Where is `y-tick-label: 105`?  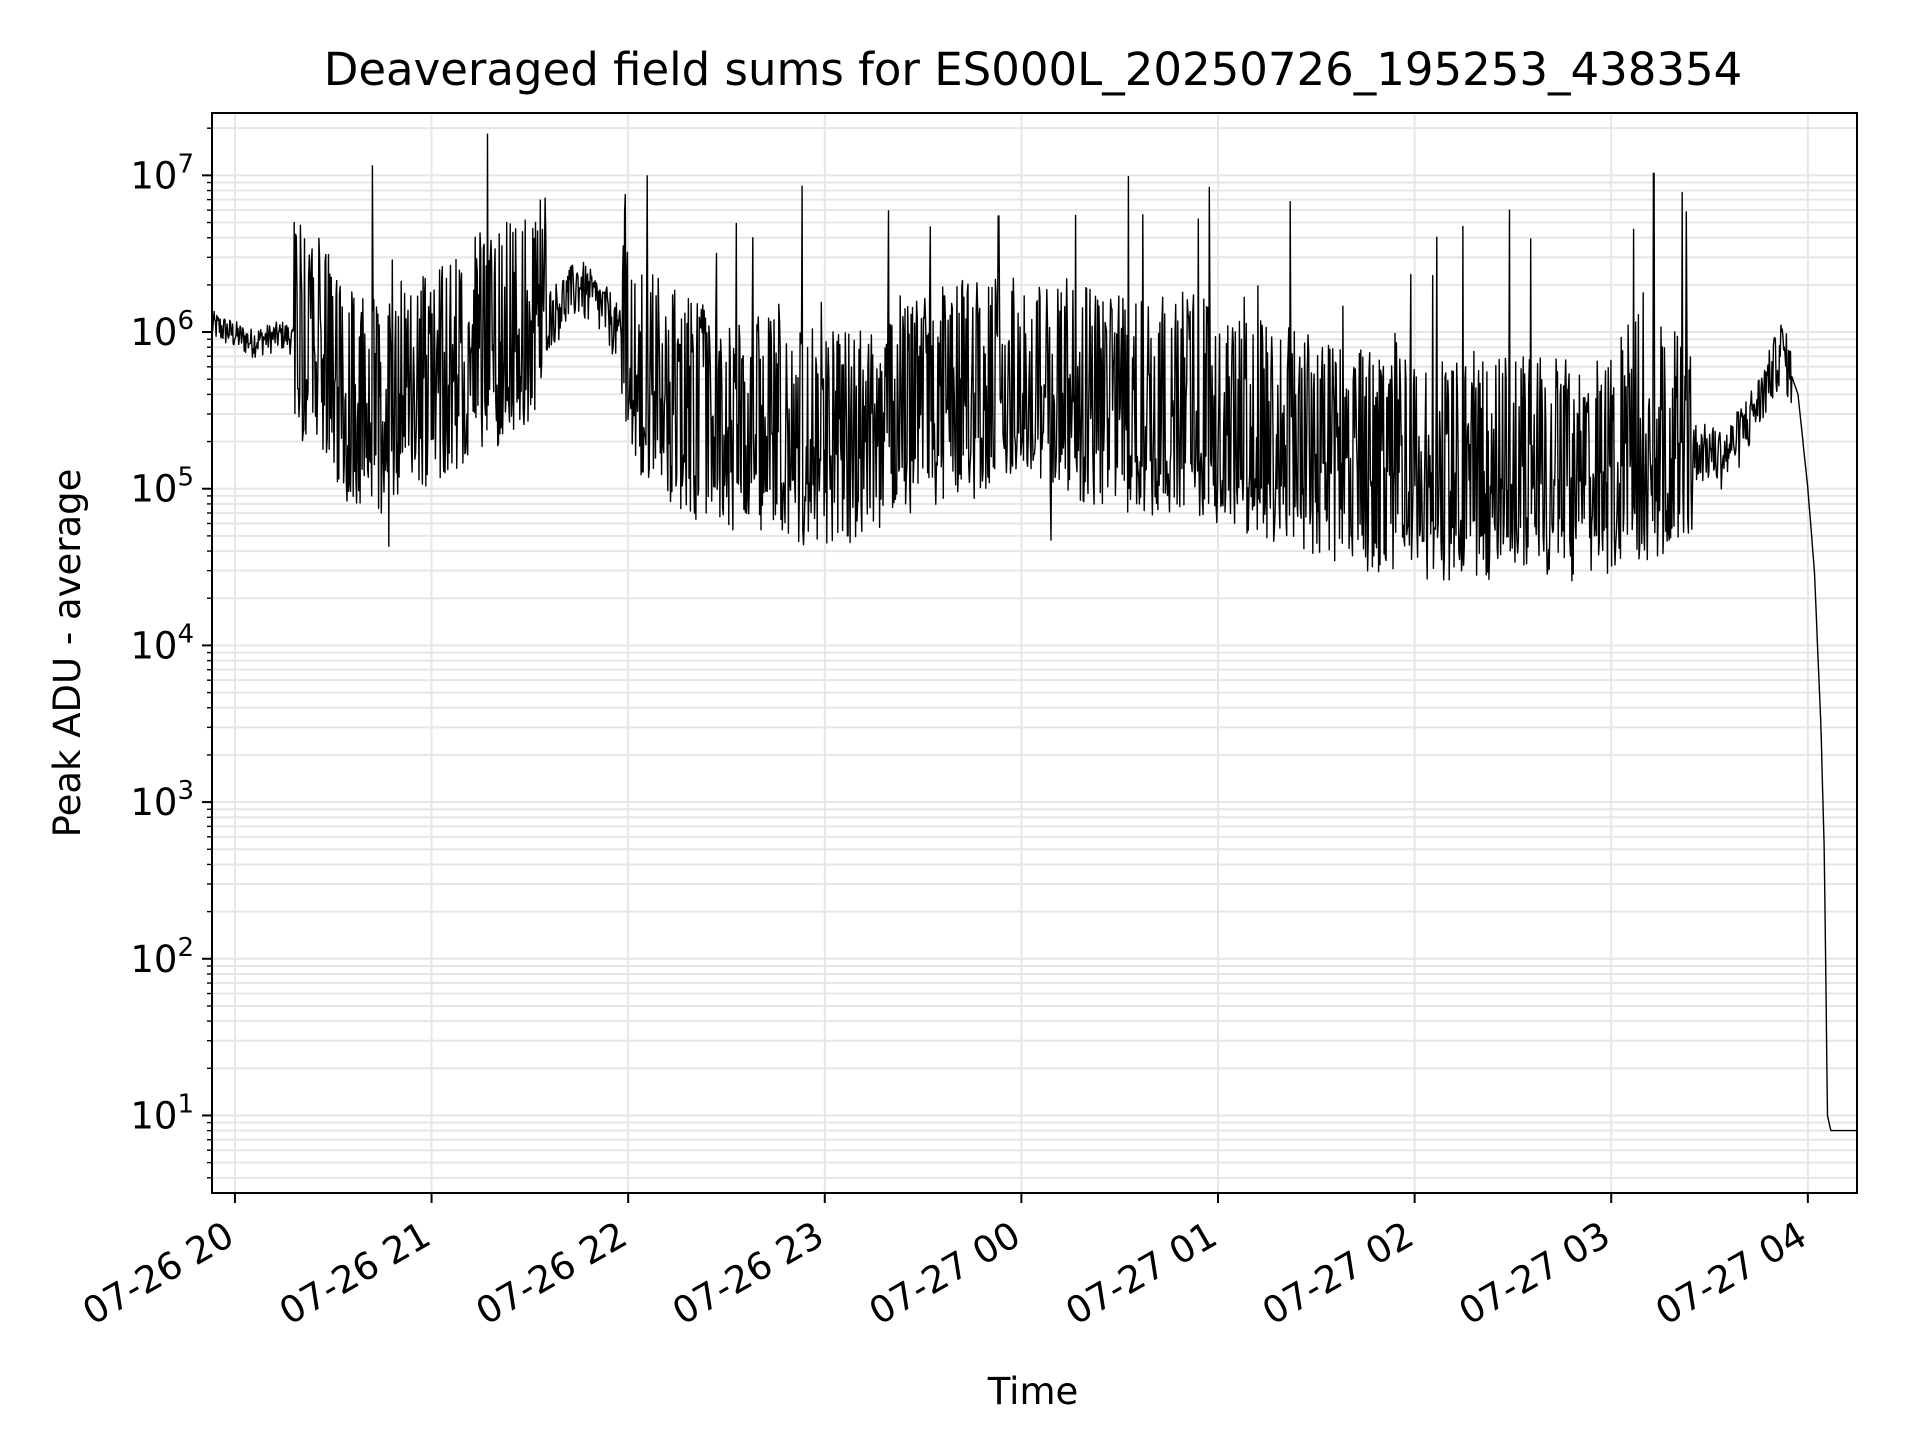 y-tick-label: 105 is located at coordinates (162, 487).